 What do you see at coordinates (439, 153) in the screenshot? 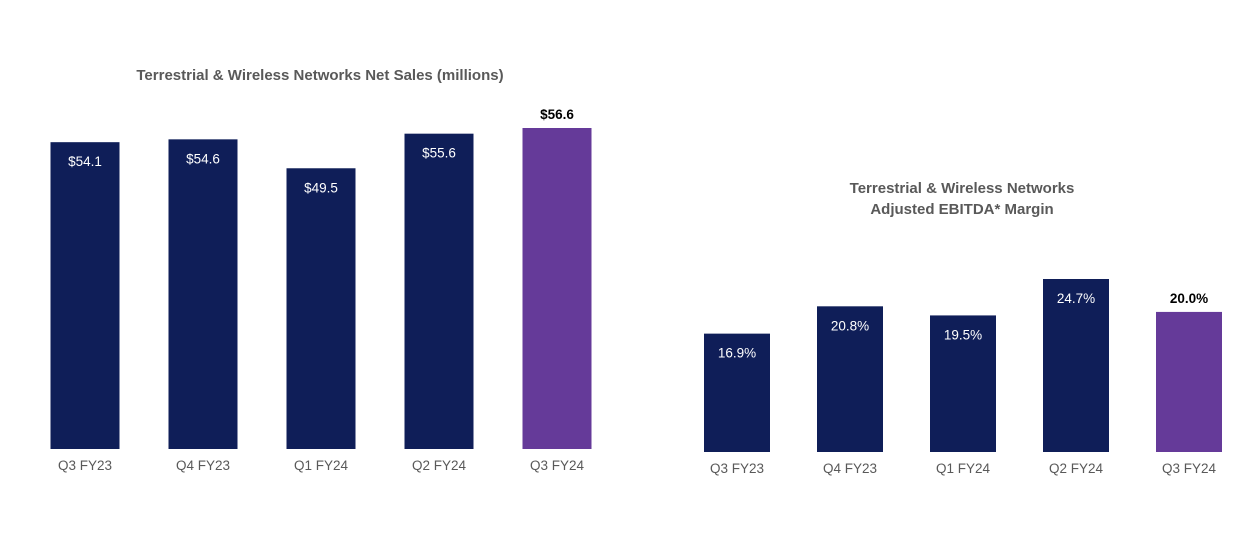
I see `data-label-4: $55.6` at bounding box center [439, 153].